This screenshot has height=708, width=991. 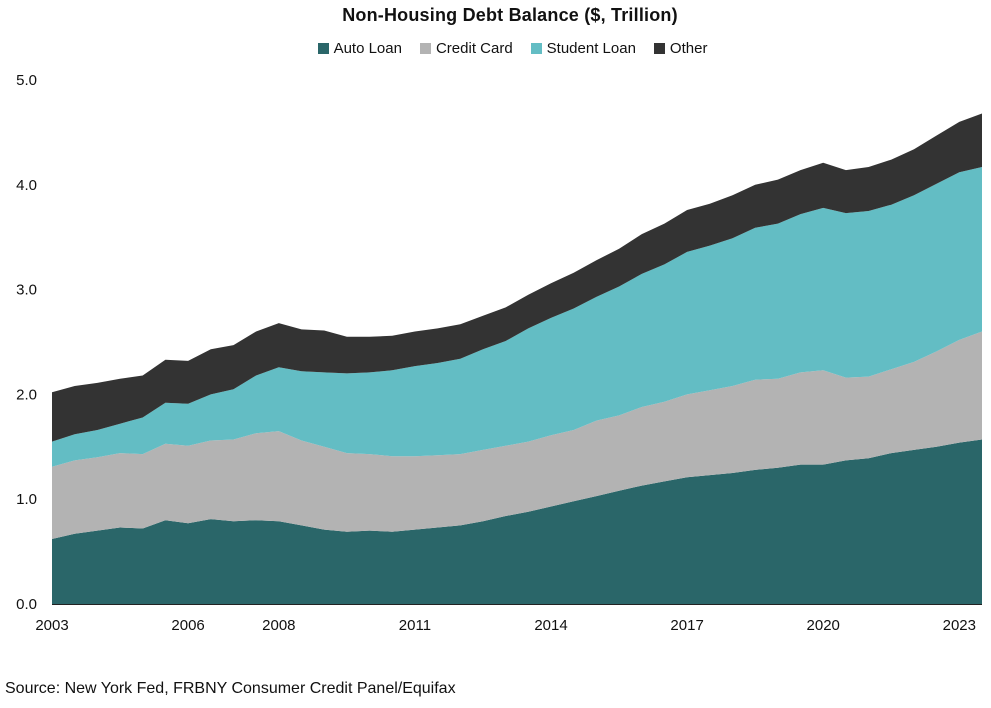 I want to click on legend-item-credit-card: Credit Card, so click(x=466, y=48).